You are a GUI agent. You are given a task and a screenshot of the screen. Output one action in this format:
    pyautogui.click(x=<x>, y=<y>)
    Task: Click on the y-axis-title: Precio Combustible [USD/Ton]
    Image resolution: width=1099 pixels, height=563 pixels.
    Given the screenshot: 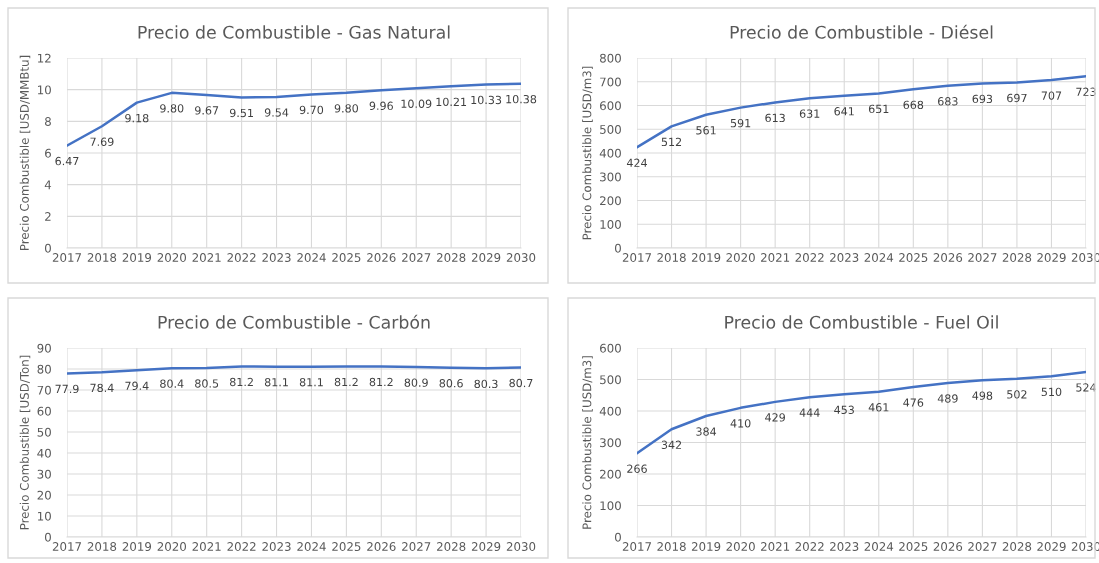 What is the action you would take?
    pyautogui.click(x=25, y=442)
    